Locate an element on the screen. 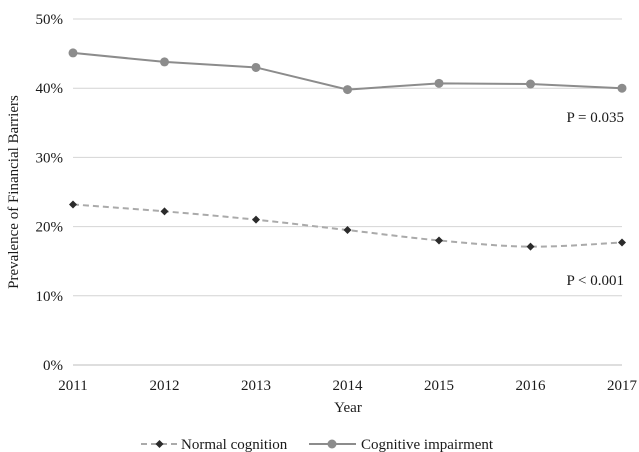  legend: Normal cognition Cognitive impairment is located at coordinates (317, 444).